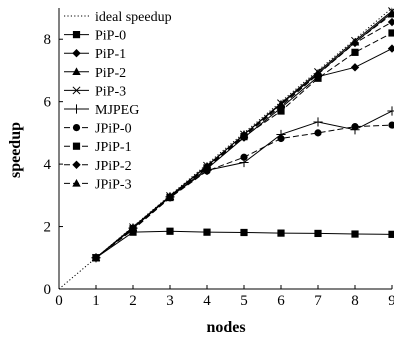 The height and width of the screenshot is (338, 394). Describe the element at coordinates (48, 103) in the screenshot. I see `y-tick-label: 6` at that location.